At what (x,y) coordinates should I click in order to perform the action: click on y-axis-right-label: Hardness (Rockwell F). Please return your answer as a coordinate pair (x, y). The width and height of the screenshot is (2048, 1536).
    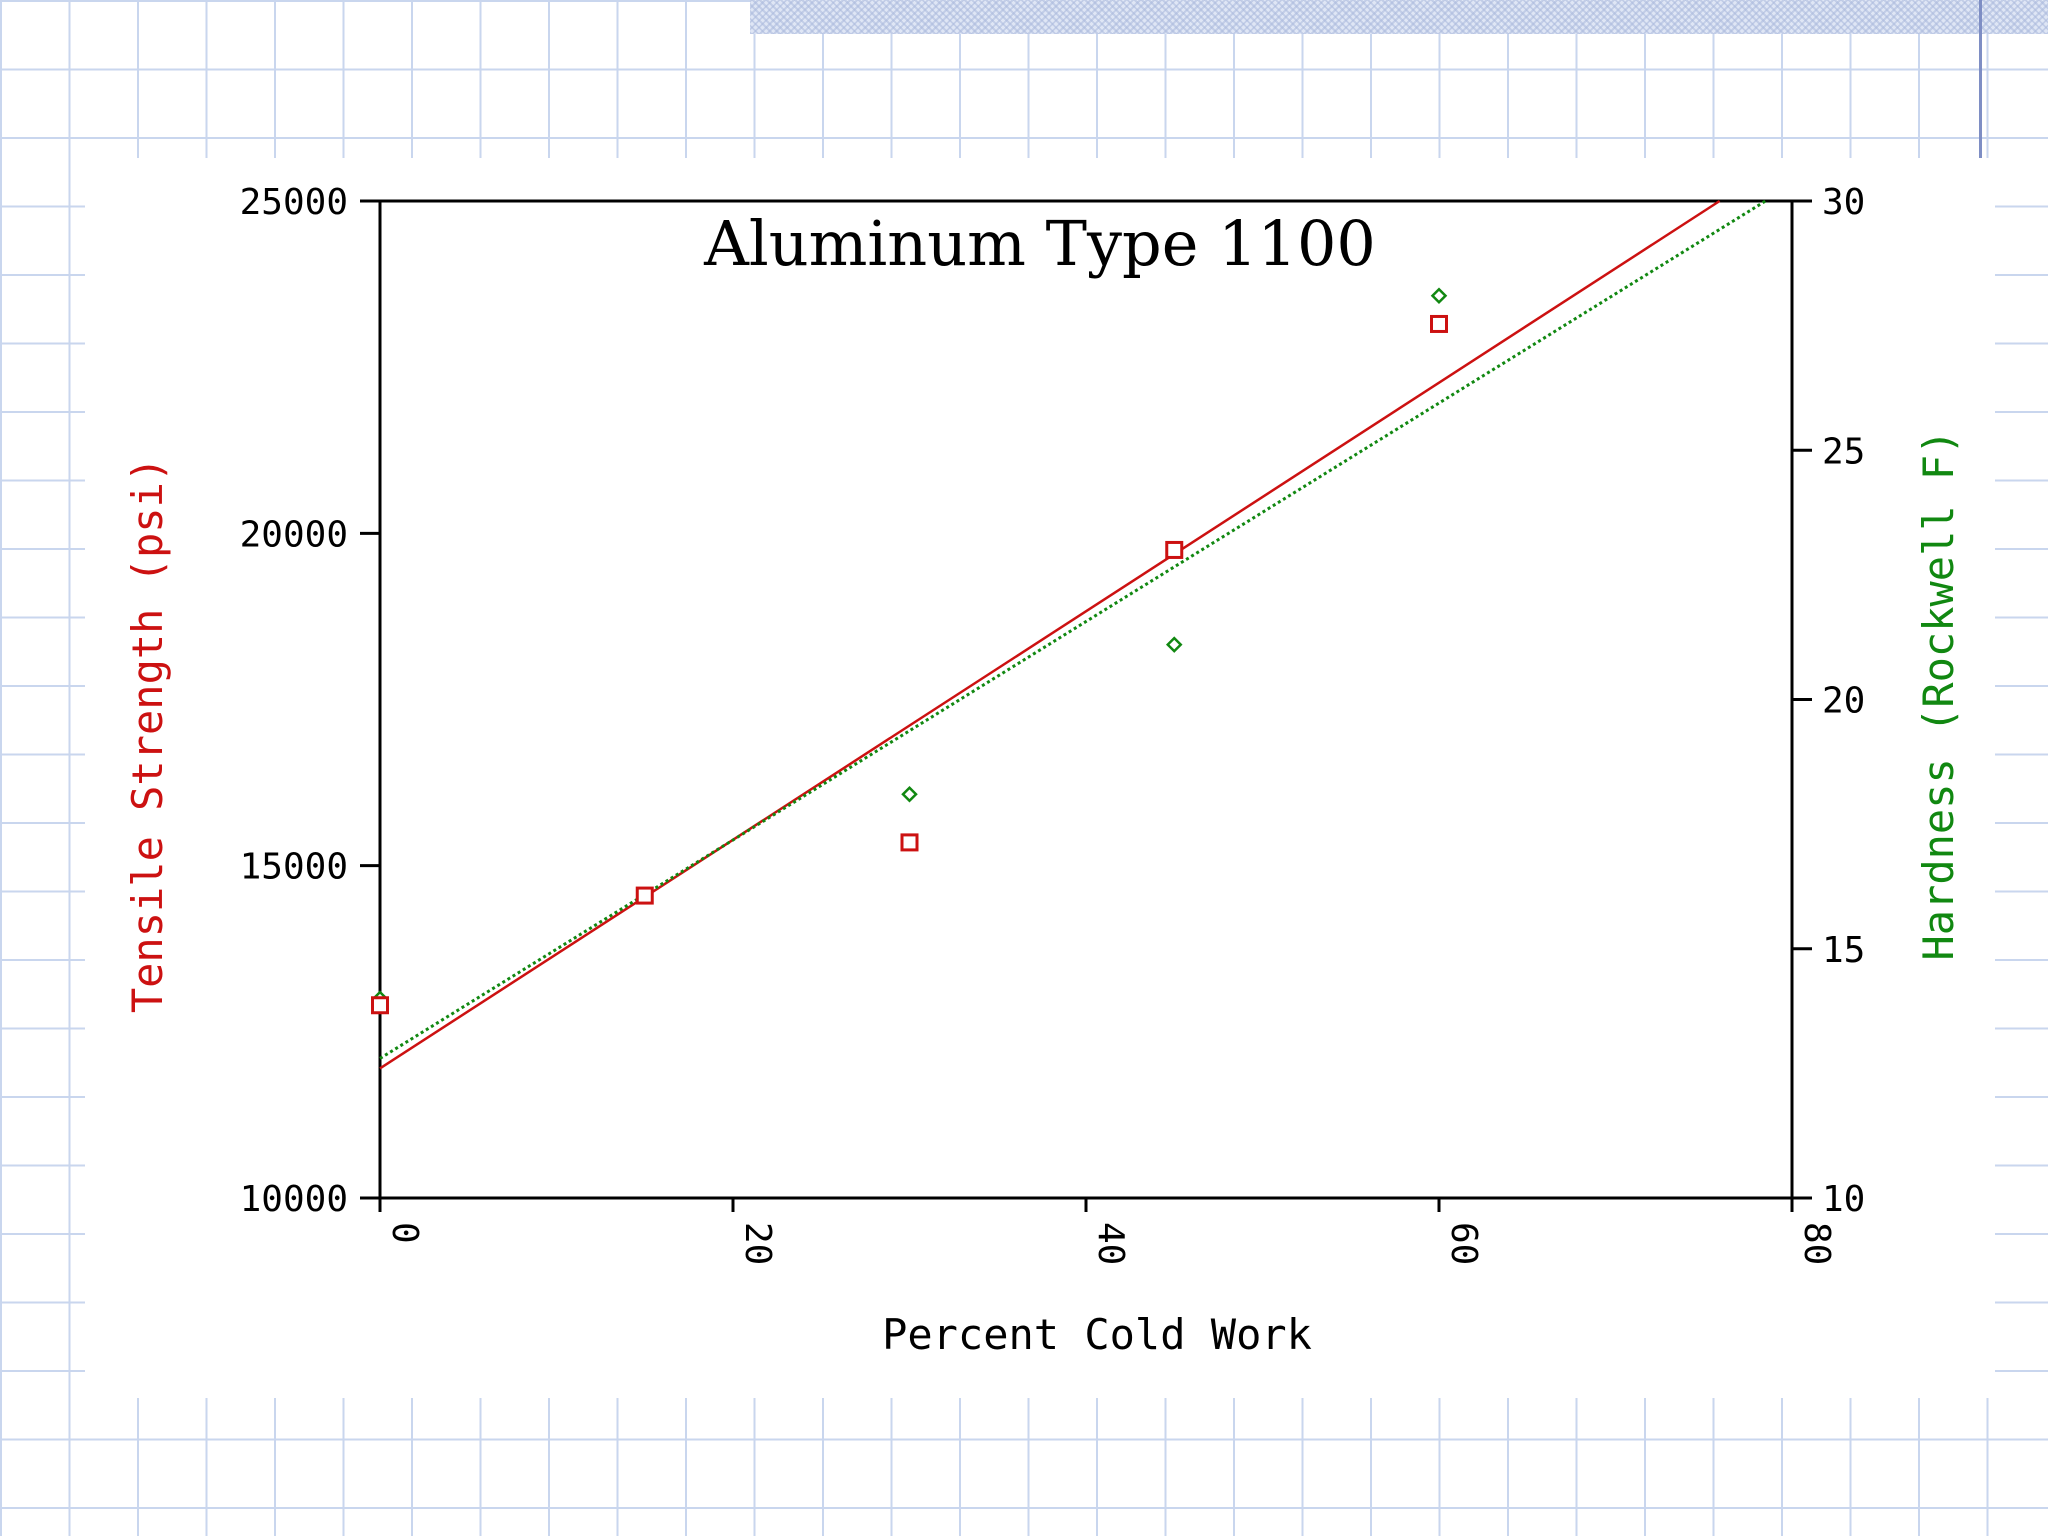
    Looking at the image, I should click on (1938, 694).